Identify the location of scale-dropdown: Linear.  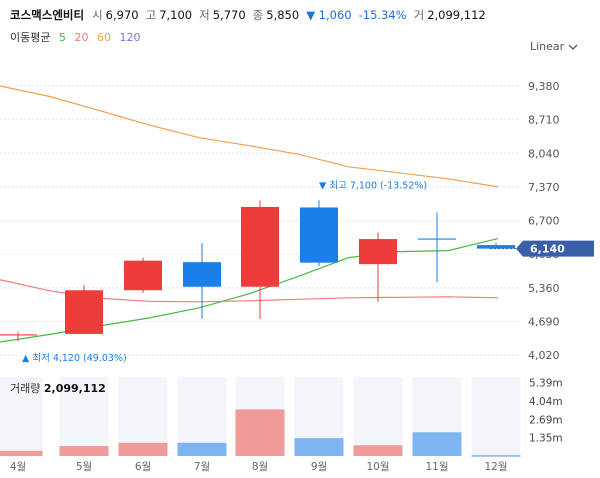
(554, 46).